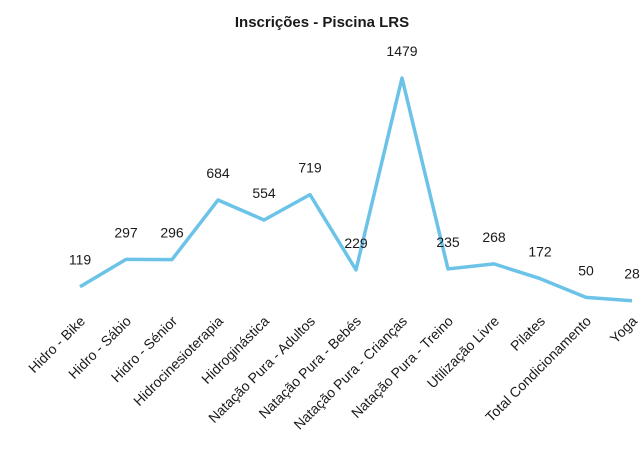 This screenshot has height=458, width=643. What do you see at coordinates (586, 270) in the screenshot?
I see `data-label: 50` at bounding box center [586, 270].